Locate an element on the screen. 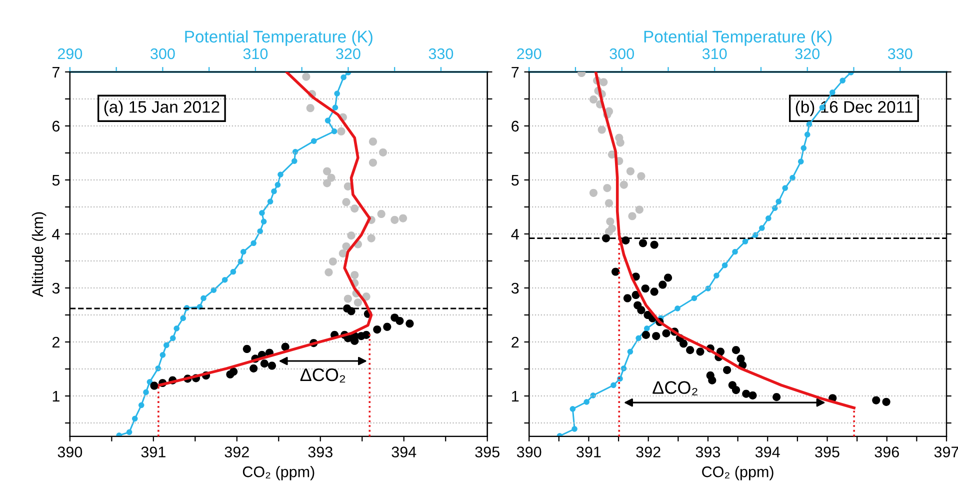  x2-tick-label: 320 is located at coordinates (348, 54).